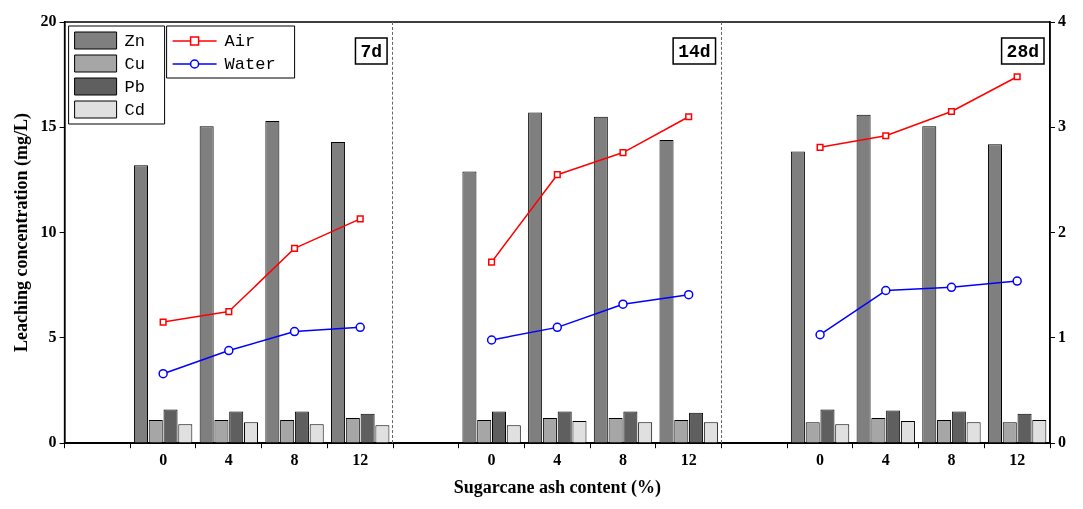  I want to click on y2-tick-label: 2, so click(1062, 231).